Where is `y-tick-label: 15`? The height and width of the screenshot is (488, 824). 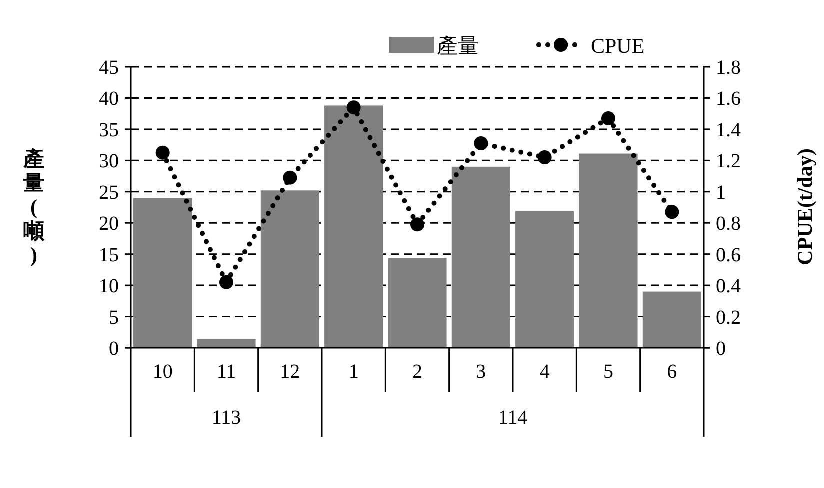 y-tick-label: 15 is located at coordinates (109, 255).